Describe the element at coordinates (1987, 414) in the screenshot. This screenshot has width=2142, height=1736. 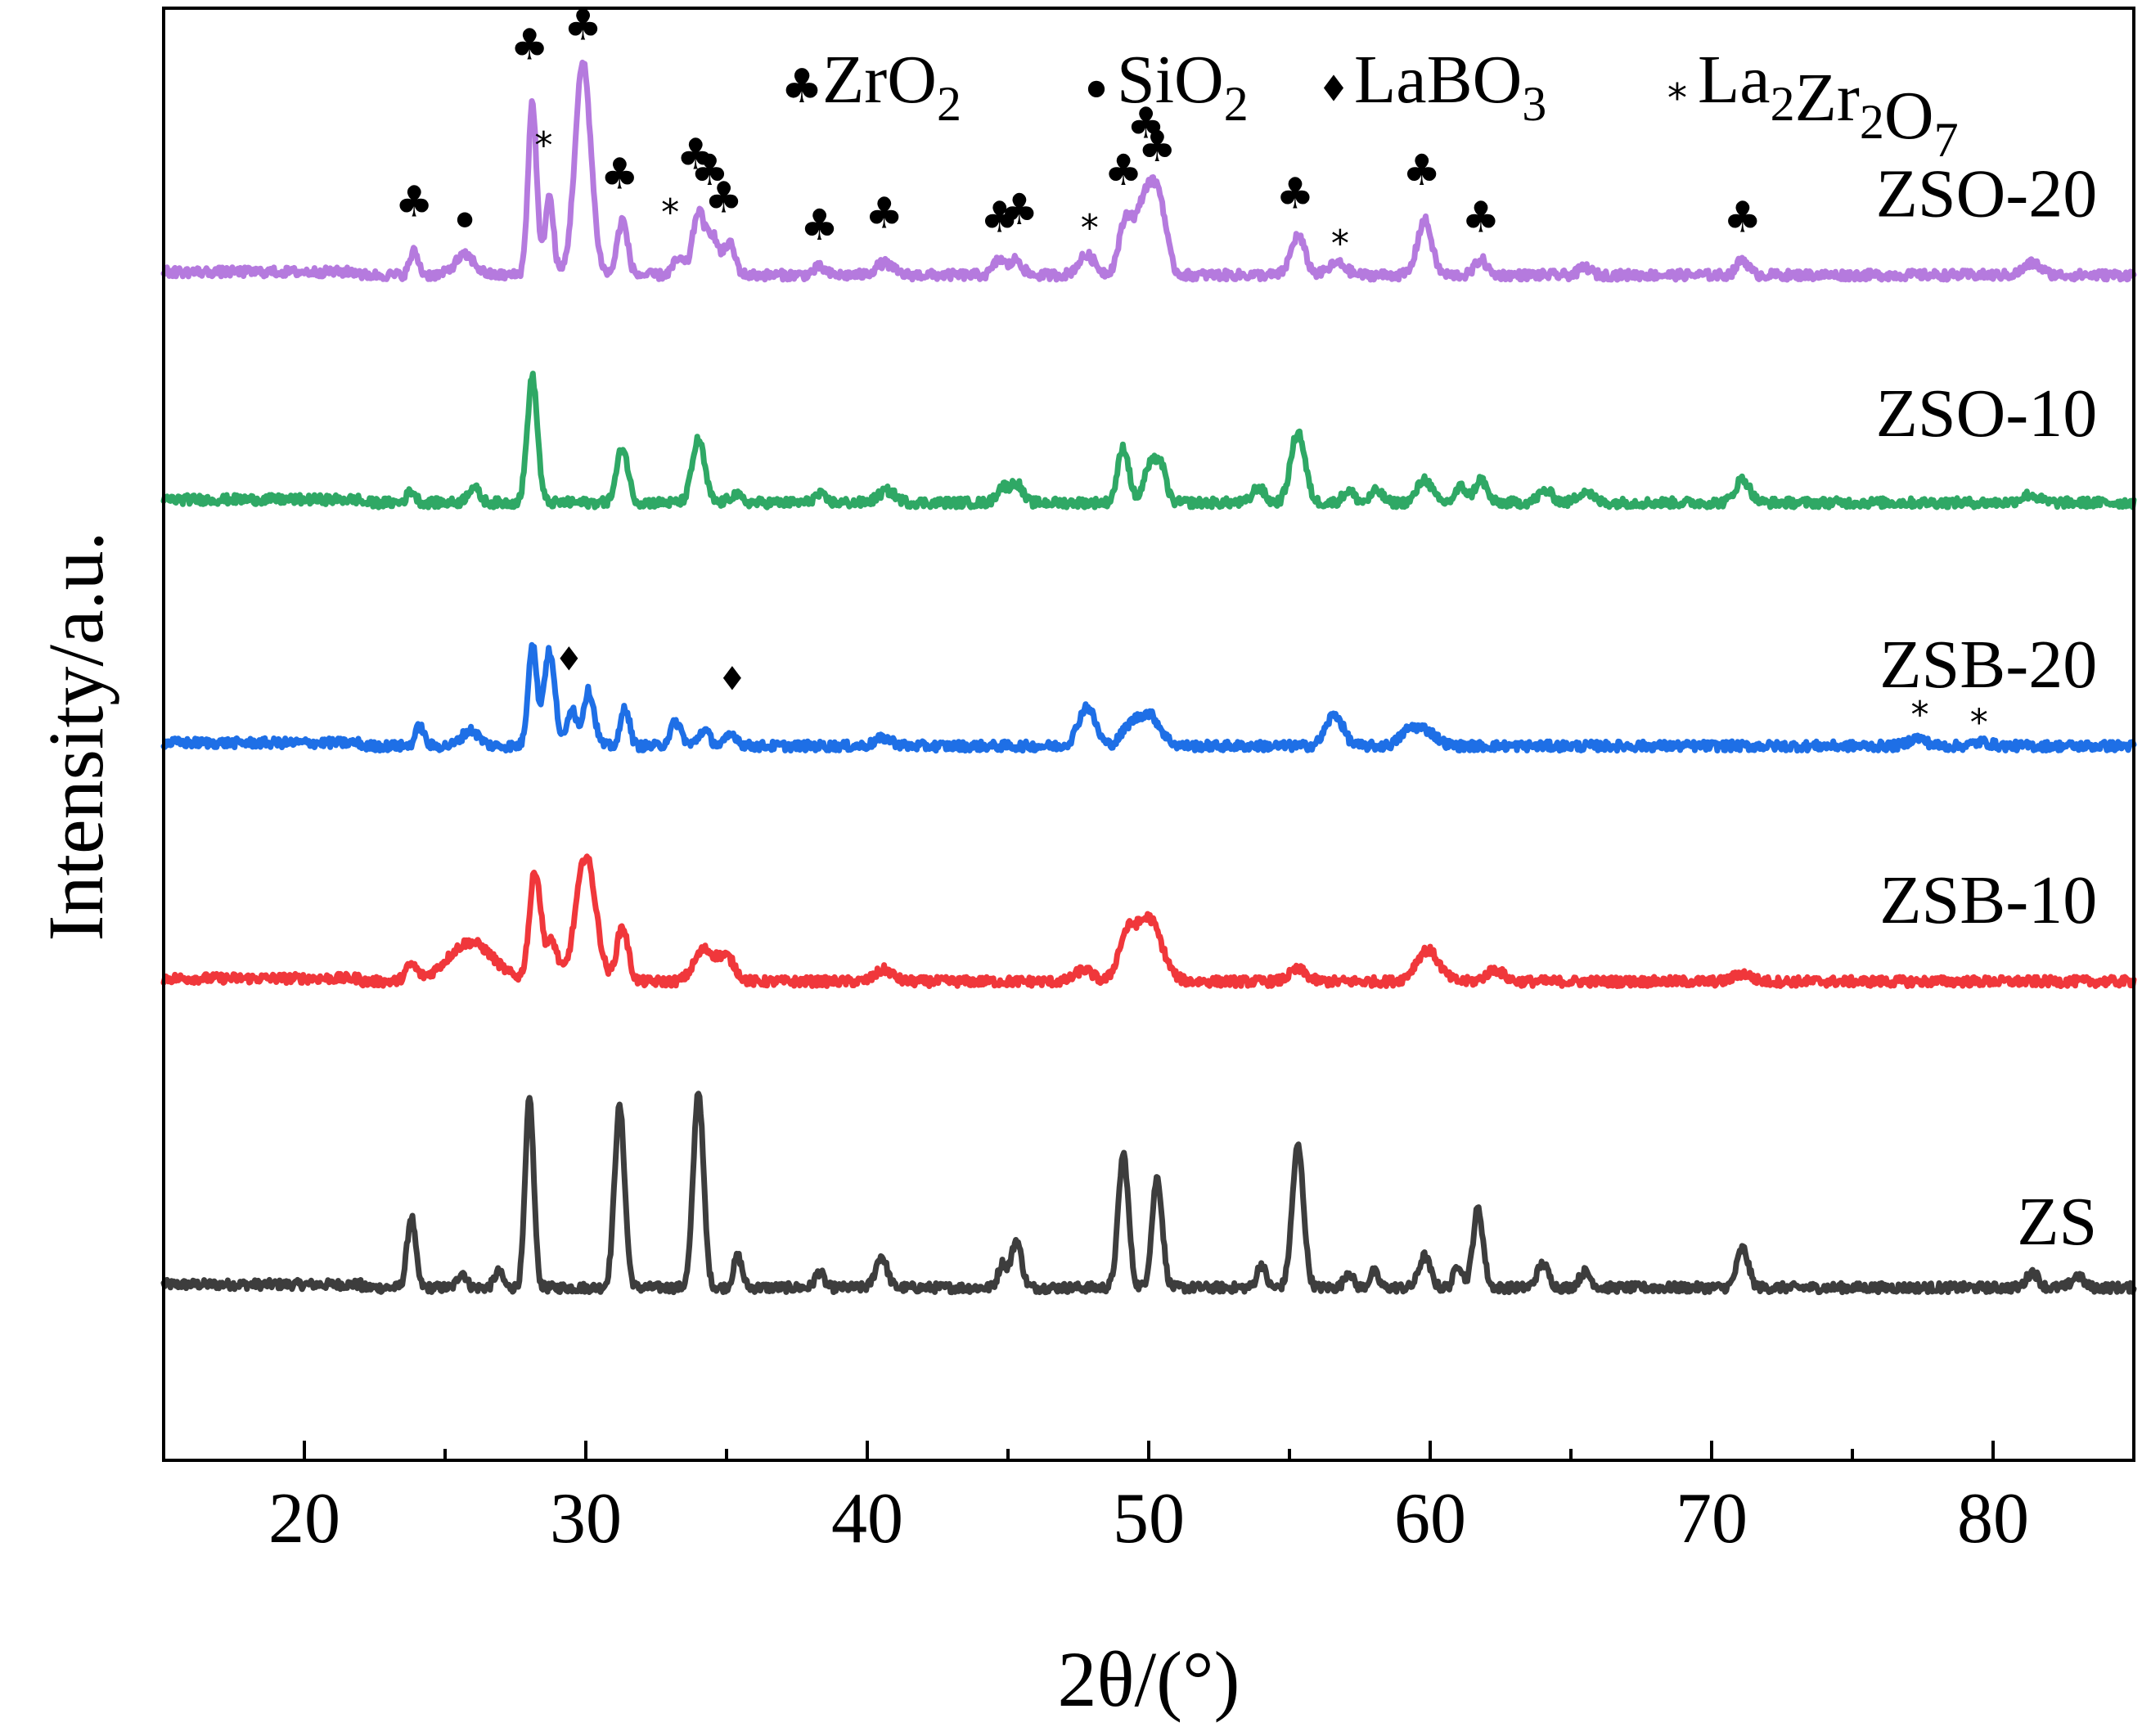
I see `series-label: ZSO-10` at that location.